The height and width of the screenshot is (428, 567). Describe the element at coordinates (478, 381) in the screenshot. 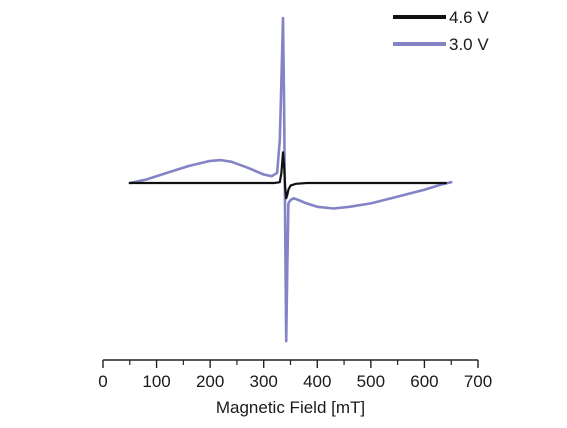

I see `x-tick-label: 700` at that location.